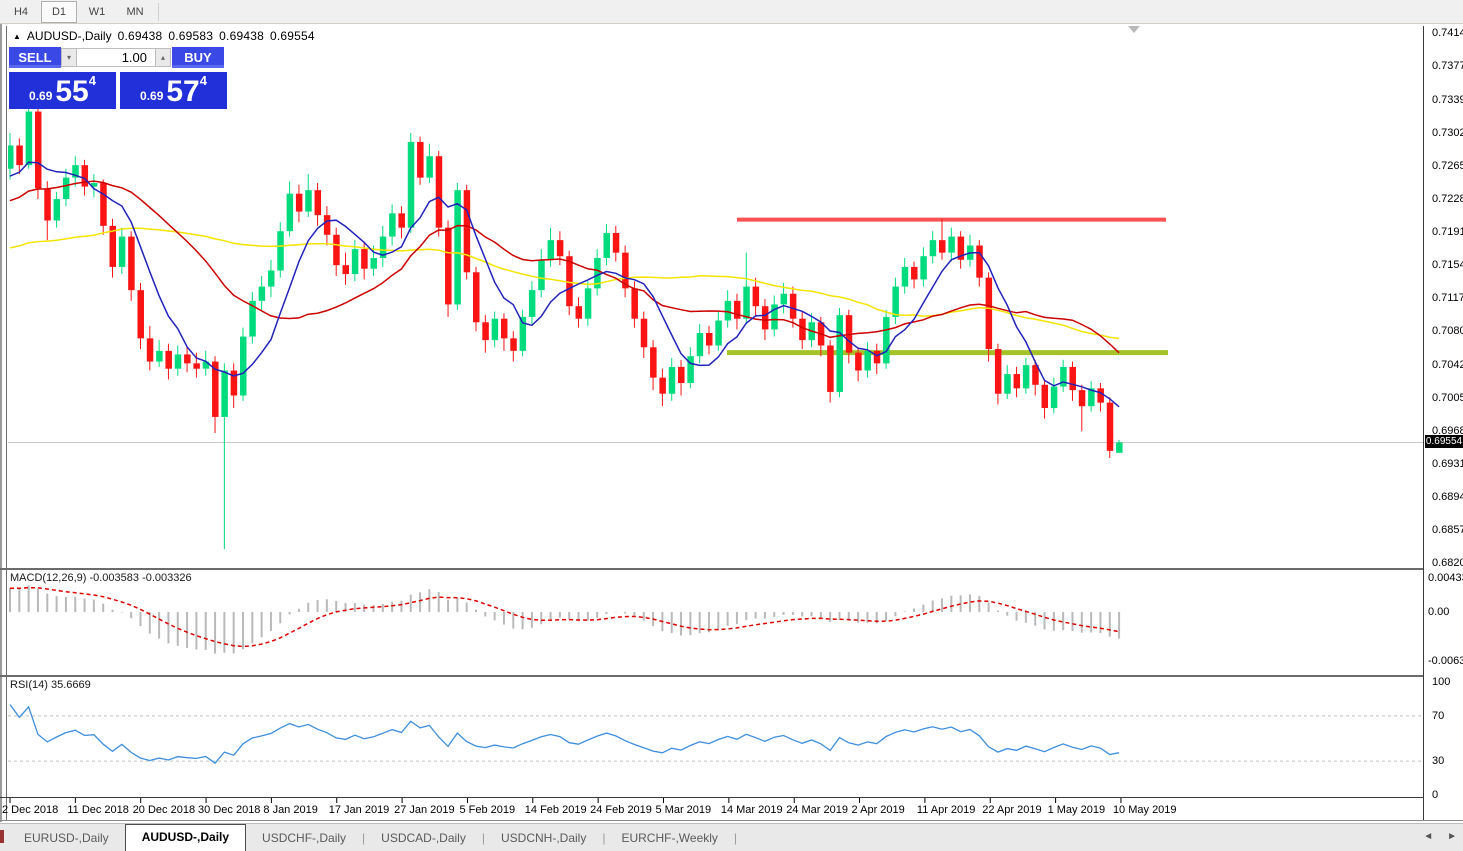 This screenshot has height=851, width=1463. Describe the element at coordinates (21, 11) in the screenshot. I see `timeframe-button-h4: H4` at that location.